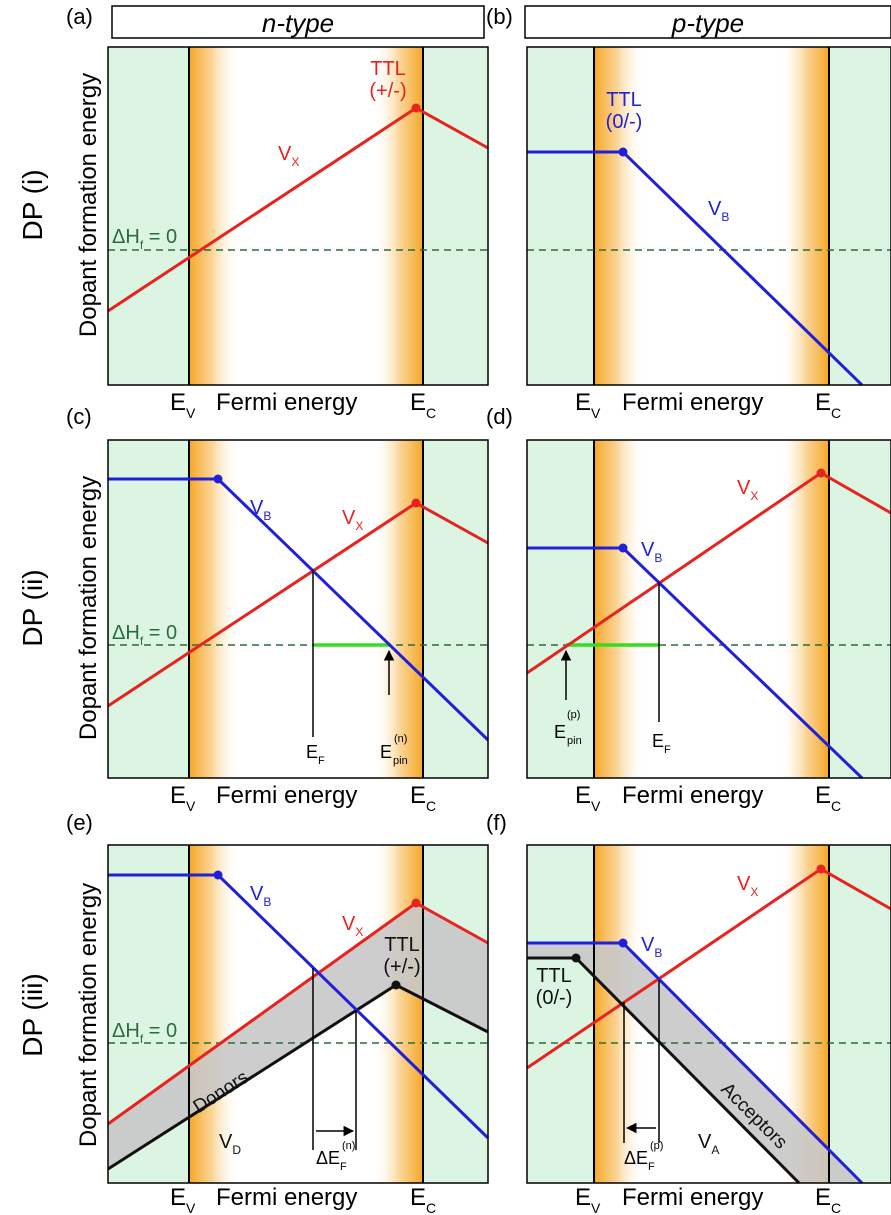 This screenshot has height=1215, width=891. Describe the element at coordinates (79, 416) in the screenshot. I see `panel-letter-c: (c)` at that location.